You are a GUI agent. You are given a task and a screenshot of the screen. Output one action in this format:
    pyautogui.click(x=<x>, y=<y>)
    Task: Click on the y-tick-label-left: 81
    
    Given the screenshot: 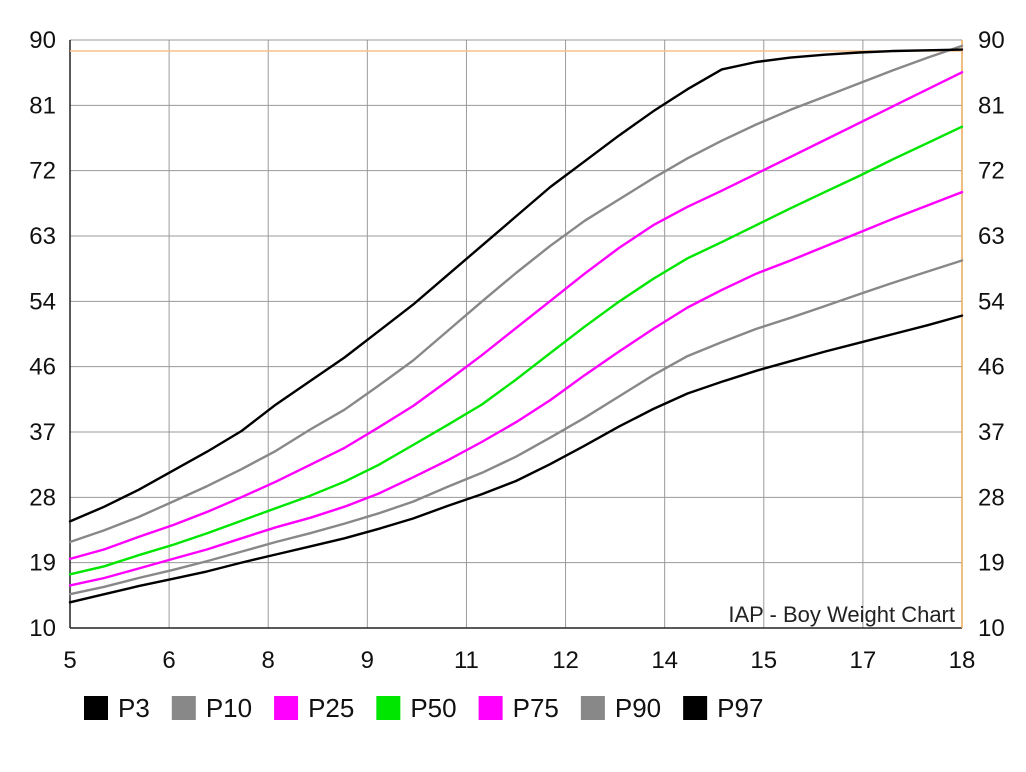 What is the action you would take?
    pyautogui.click(x=42, y=105)
    